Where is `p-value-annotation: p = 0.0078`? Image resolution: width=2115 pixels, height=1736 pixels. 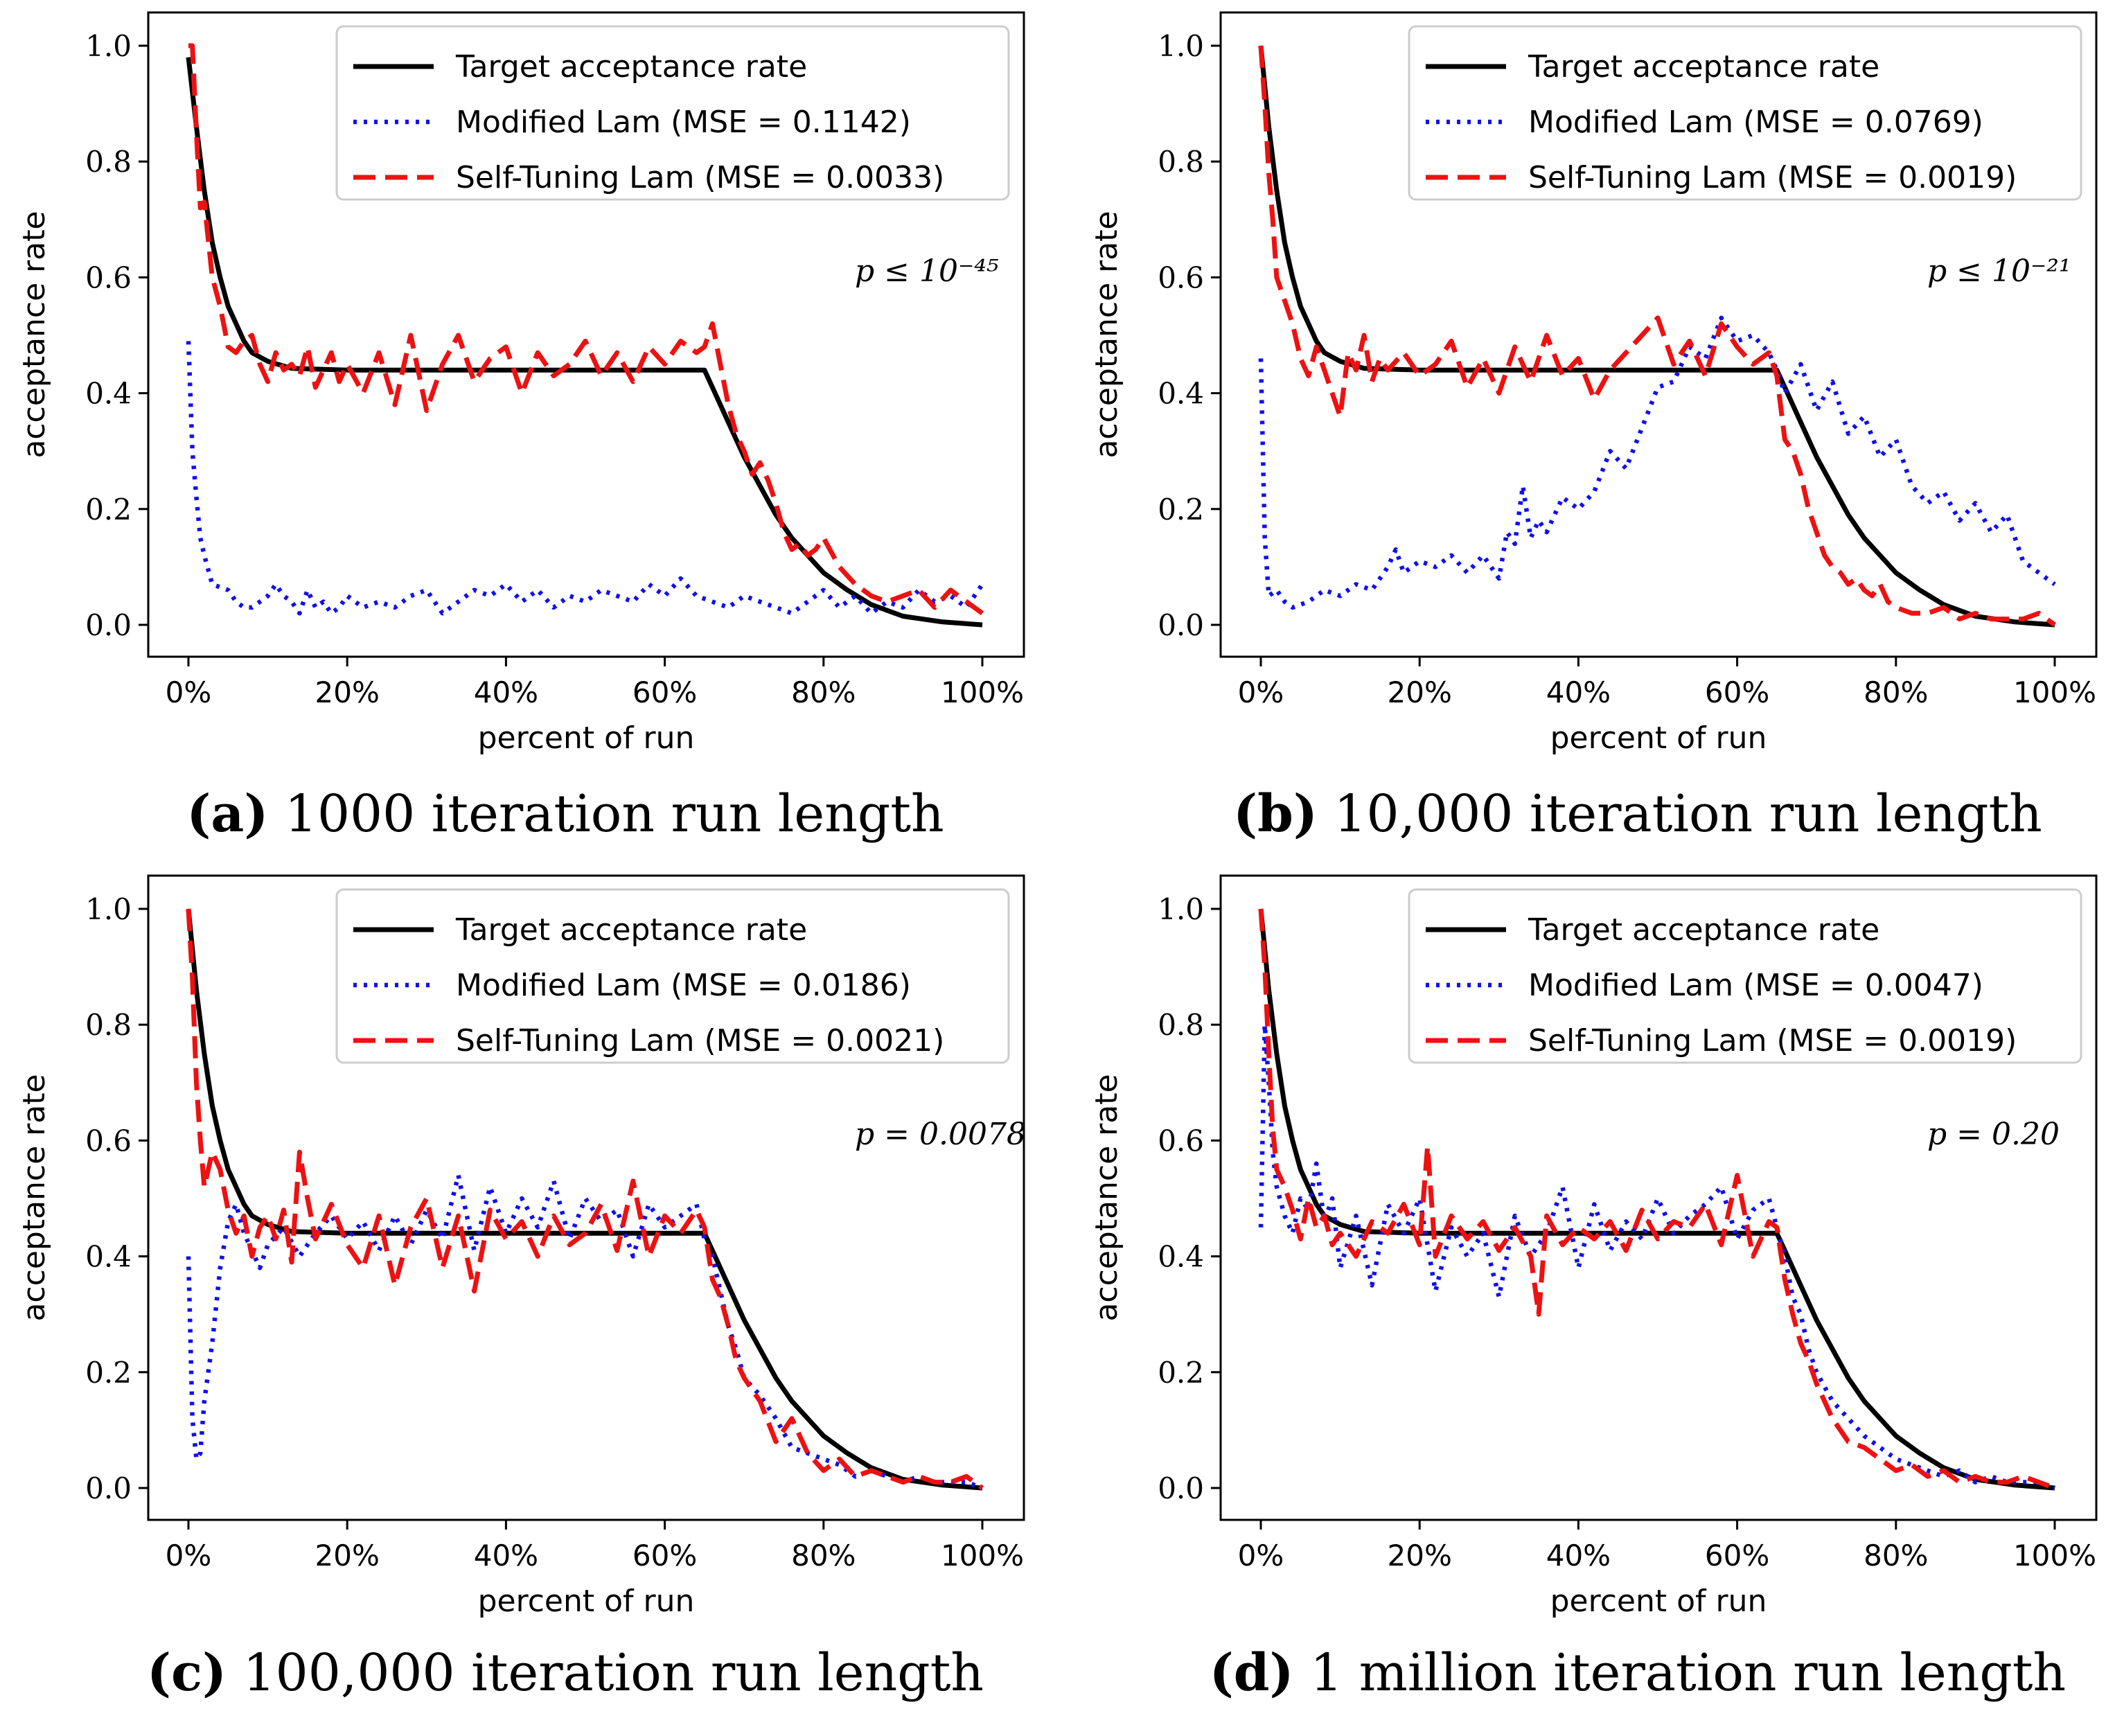
p-value-annotation: p = 0.0078 is located at coordinates (940, 1135).